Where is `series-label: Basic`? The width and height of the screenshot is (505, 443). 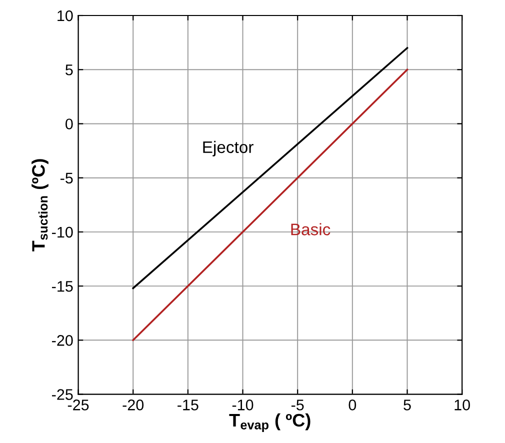
series-label: Basic is located at coordinates (310, 229).